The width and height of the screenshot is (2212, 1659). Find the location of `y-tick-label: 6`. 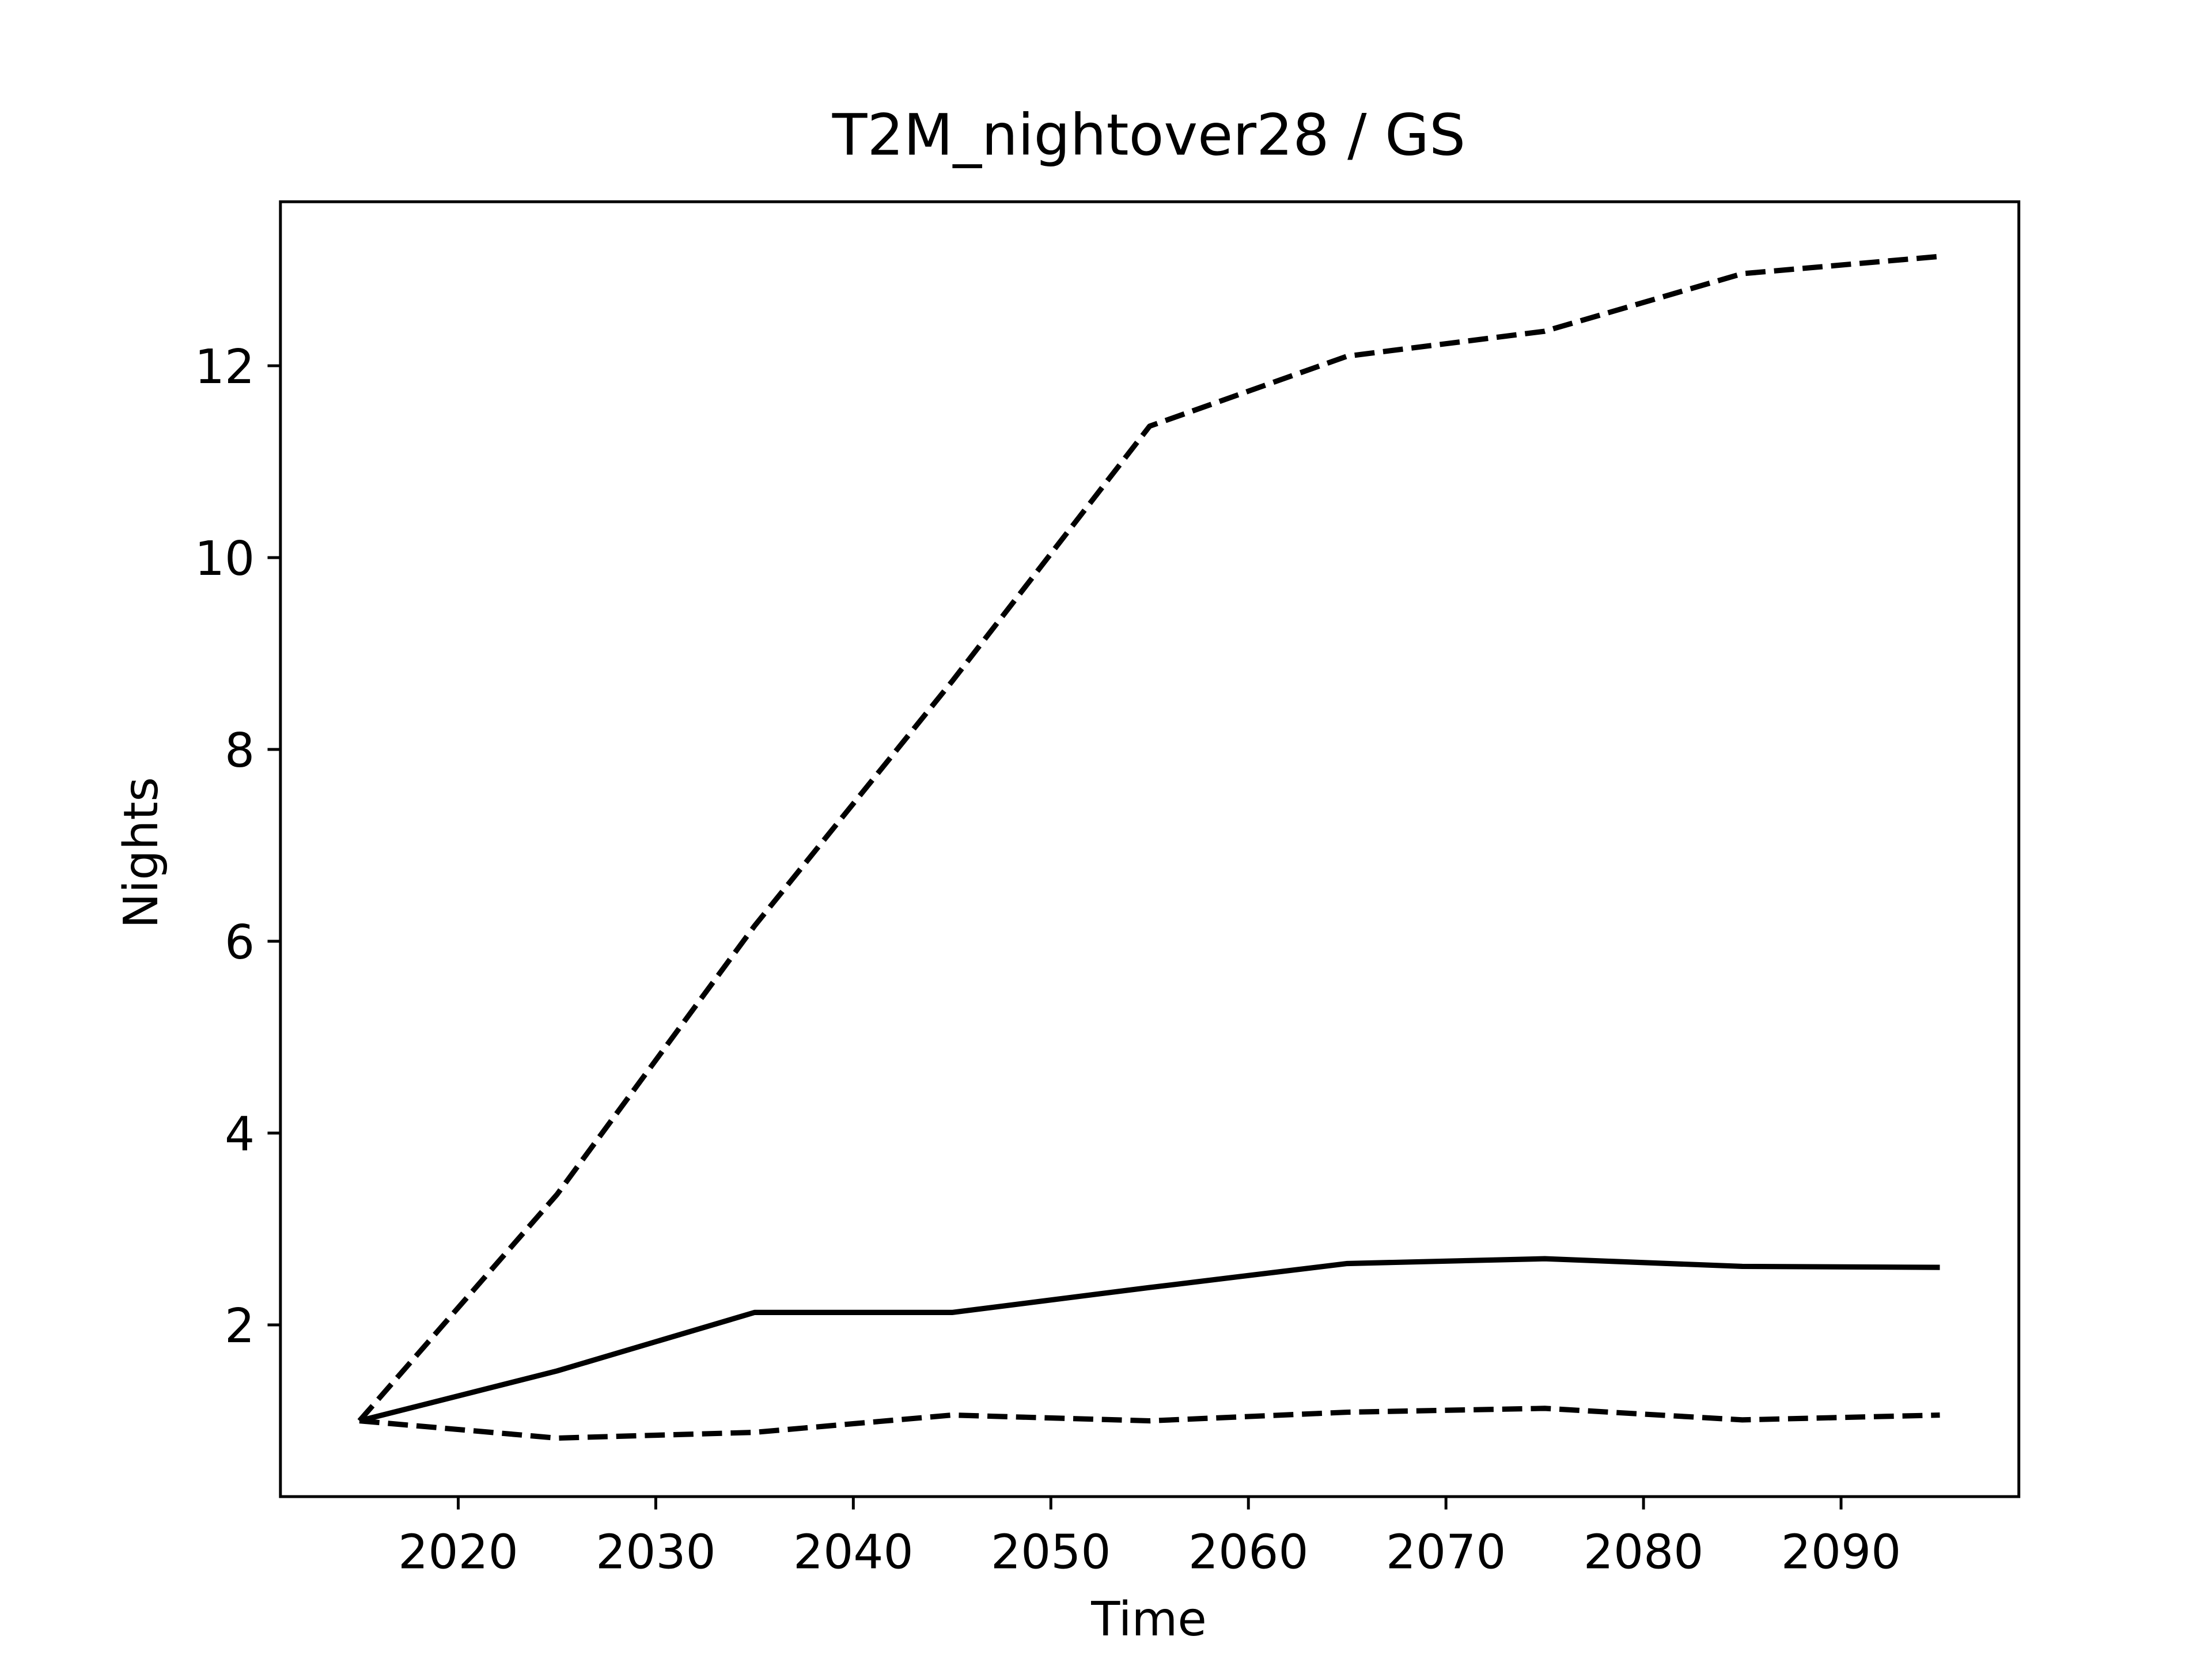

y-tick-label: 6 is located at coordinates (240, 942).